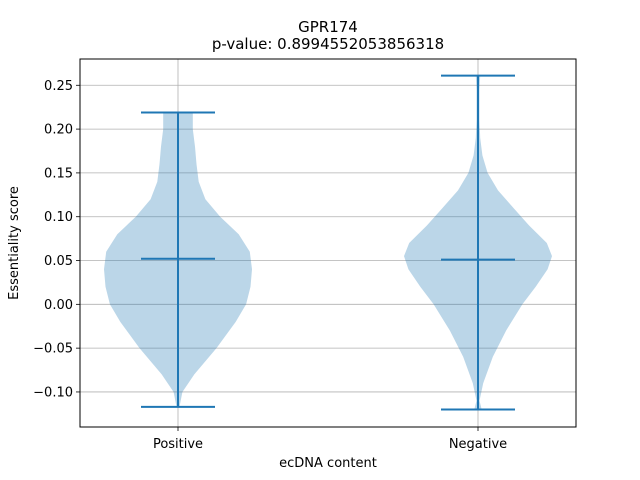 The image size is (640, 480). Describe the element at coordinates (58, 130) in the screenshot. I see `y-tick-label: 0.20` at that location.